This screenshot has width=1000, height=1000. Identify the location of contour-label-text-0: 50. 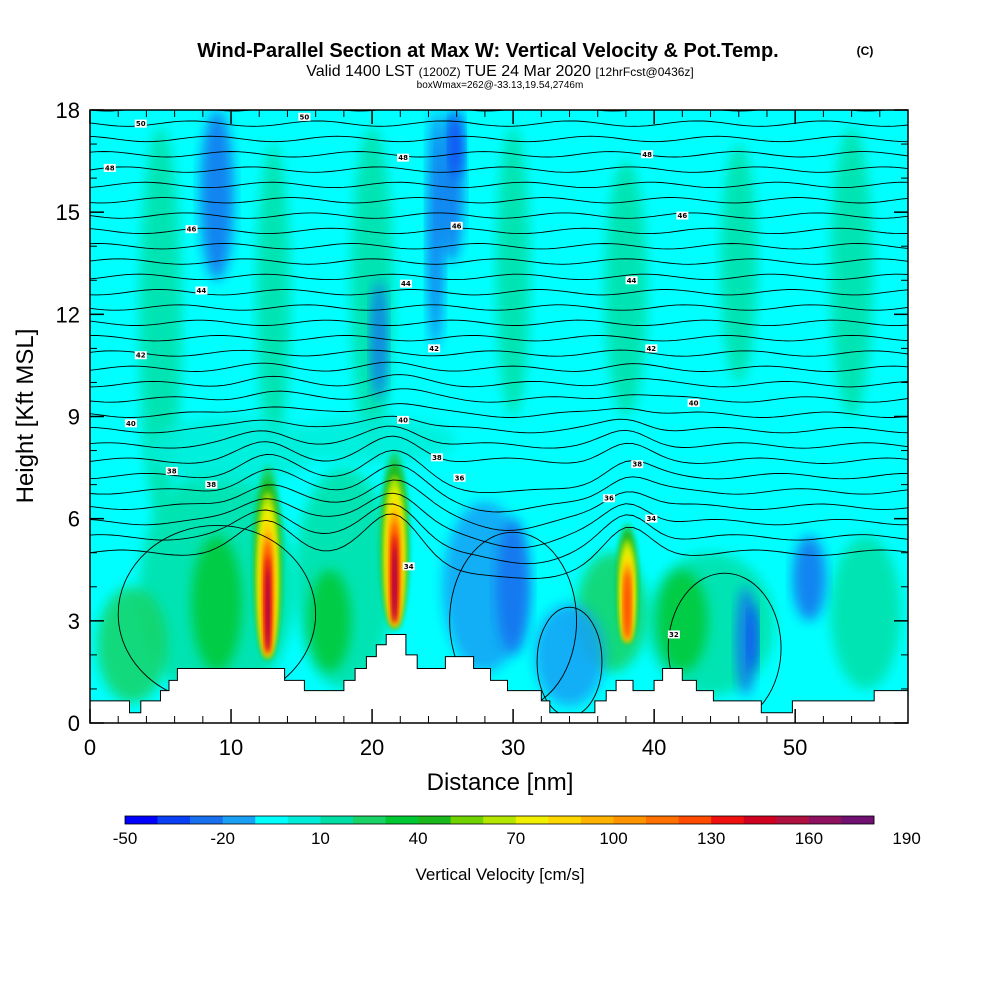
(141, 124).